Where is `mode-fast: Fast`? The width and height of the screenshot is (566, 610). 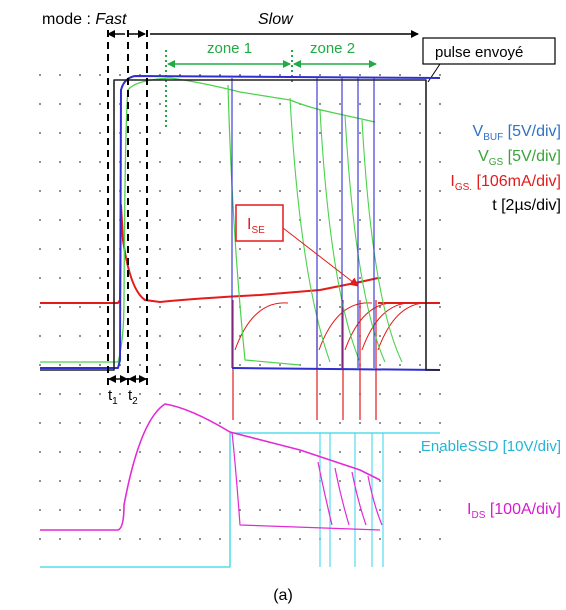 mode-fast: Fast is located at coordinates (111, 19).